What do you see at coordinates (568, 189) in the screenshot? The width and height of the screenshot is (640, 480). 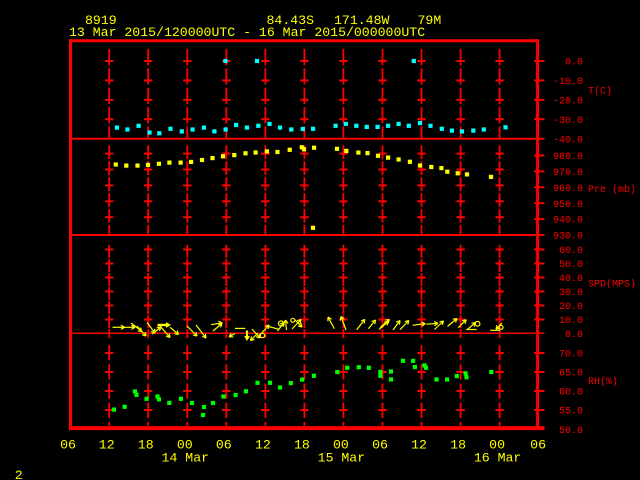 I see `svg-text: 960.0` at bounding box center [568, 189].